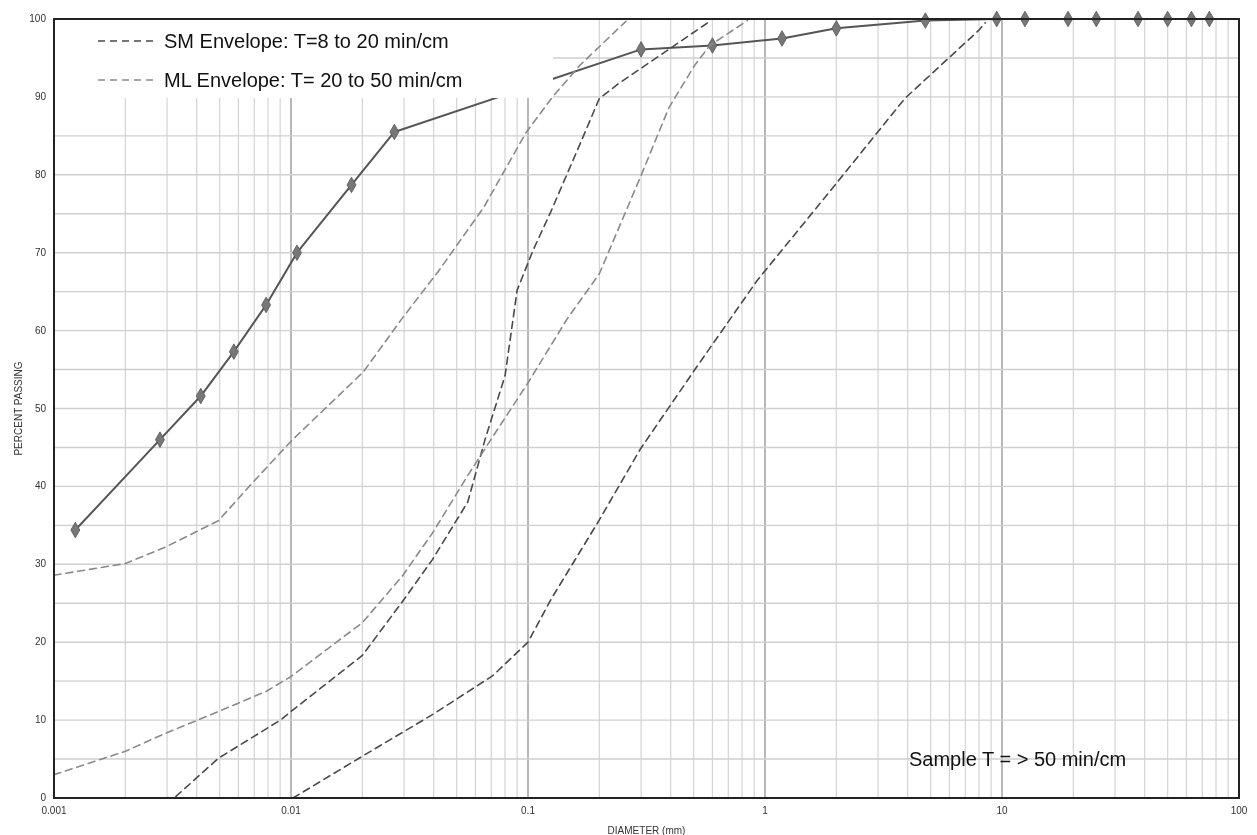  I want to click on y-tick-label: 90, so click(40, 96).